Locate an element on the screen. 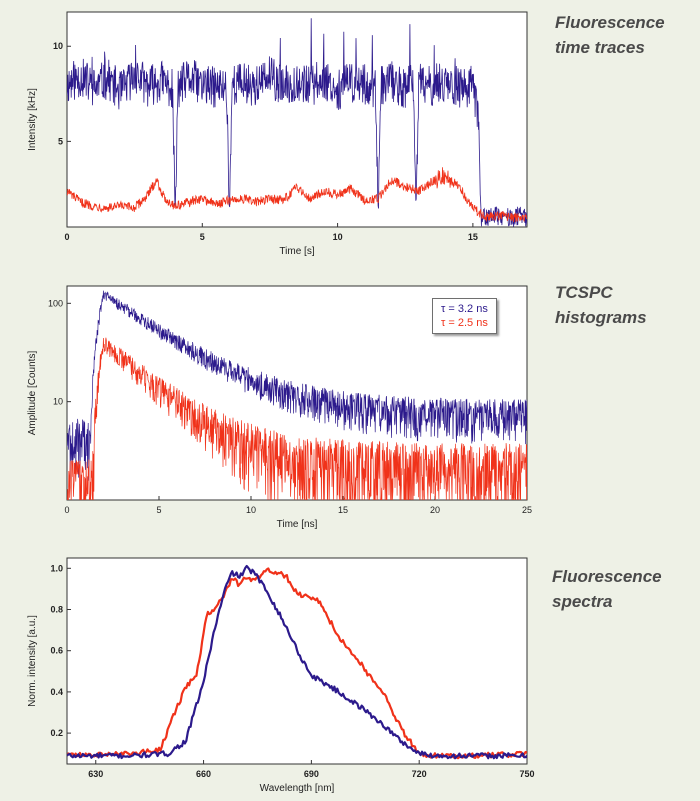 Image resolution: width=700 pixels, height=801 pixels. time-traces-caption: Fluorescence time traces is located at coordinates (610, 35).